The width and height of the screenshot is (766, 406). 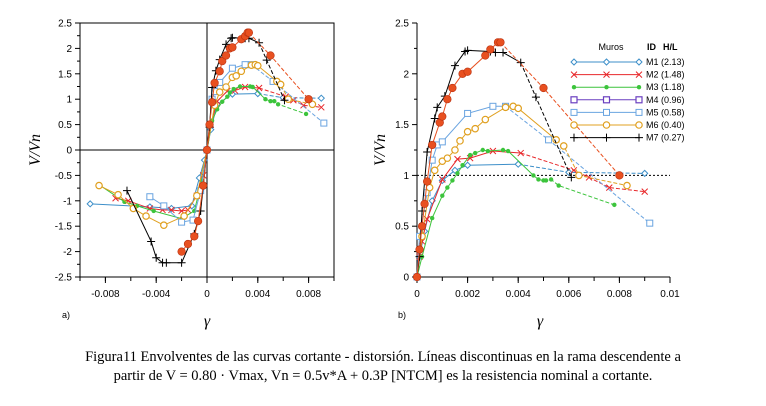 I want to click on series-m3, so click(x=515, y=213).